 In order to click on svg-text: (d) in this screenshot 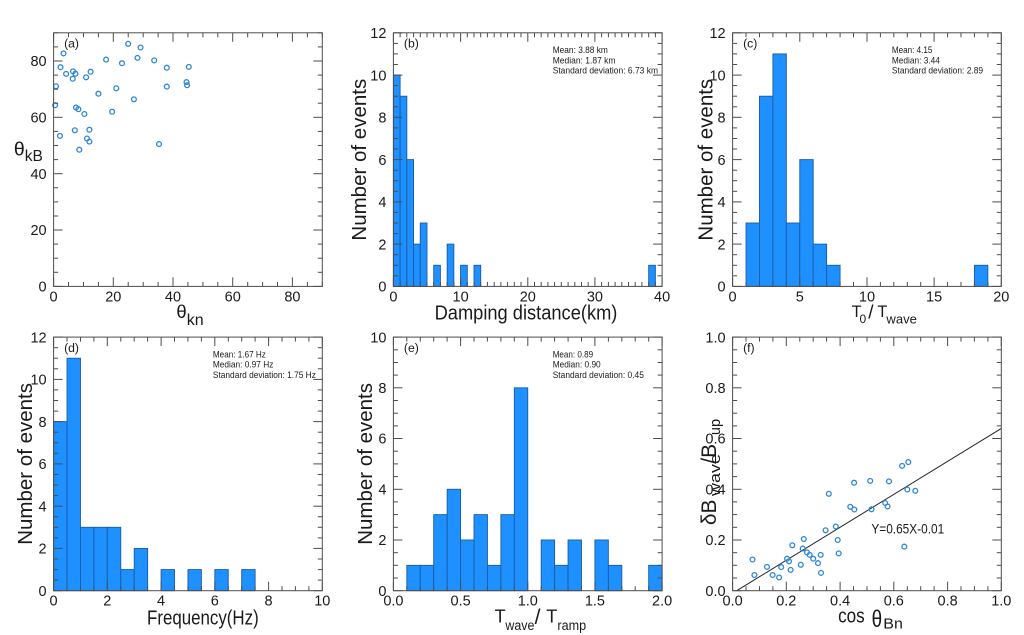, I will do `click(71, 348)`.